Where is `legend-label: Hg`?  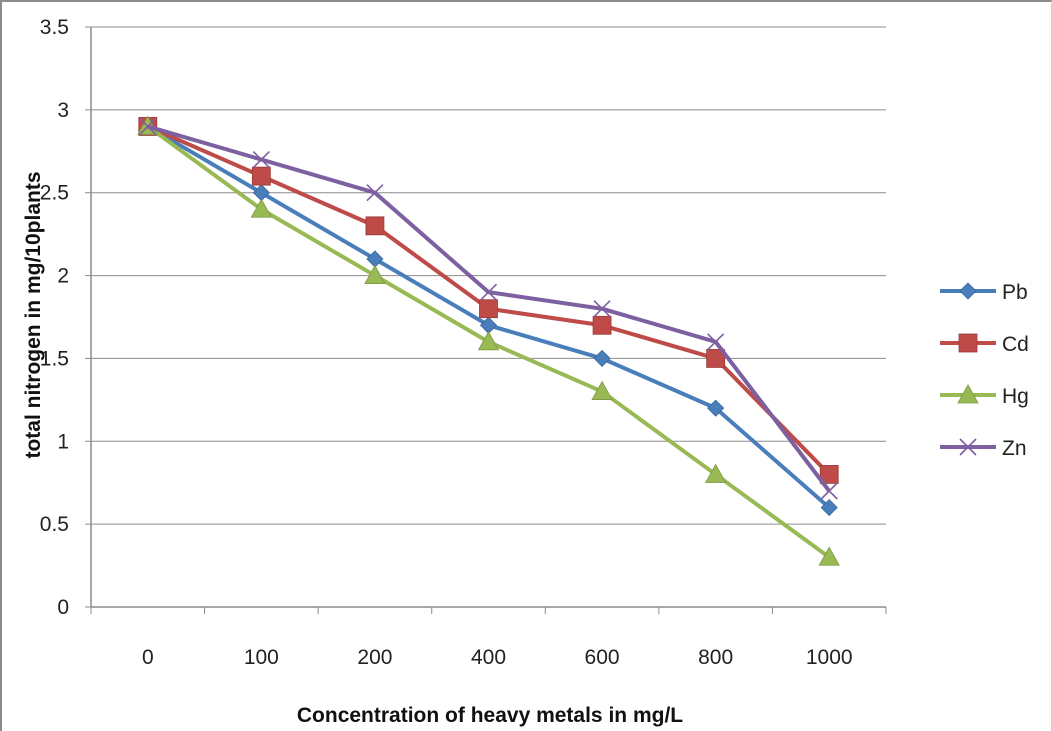
legend-label: Hg is located at coordinates (1015, 396).